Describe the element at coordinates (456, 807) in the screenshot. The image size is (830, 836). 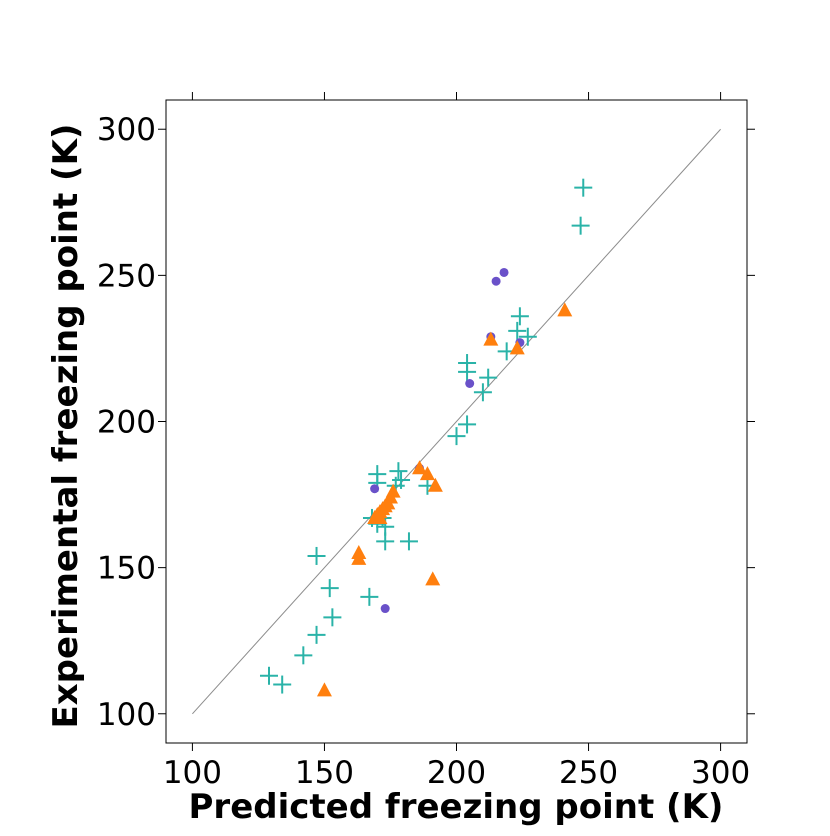
I see `x-axis-title: Predicted freezing point (K)` at that location.